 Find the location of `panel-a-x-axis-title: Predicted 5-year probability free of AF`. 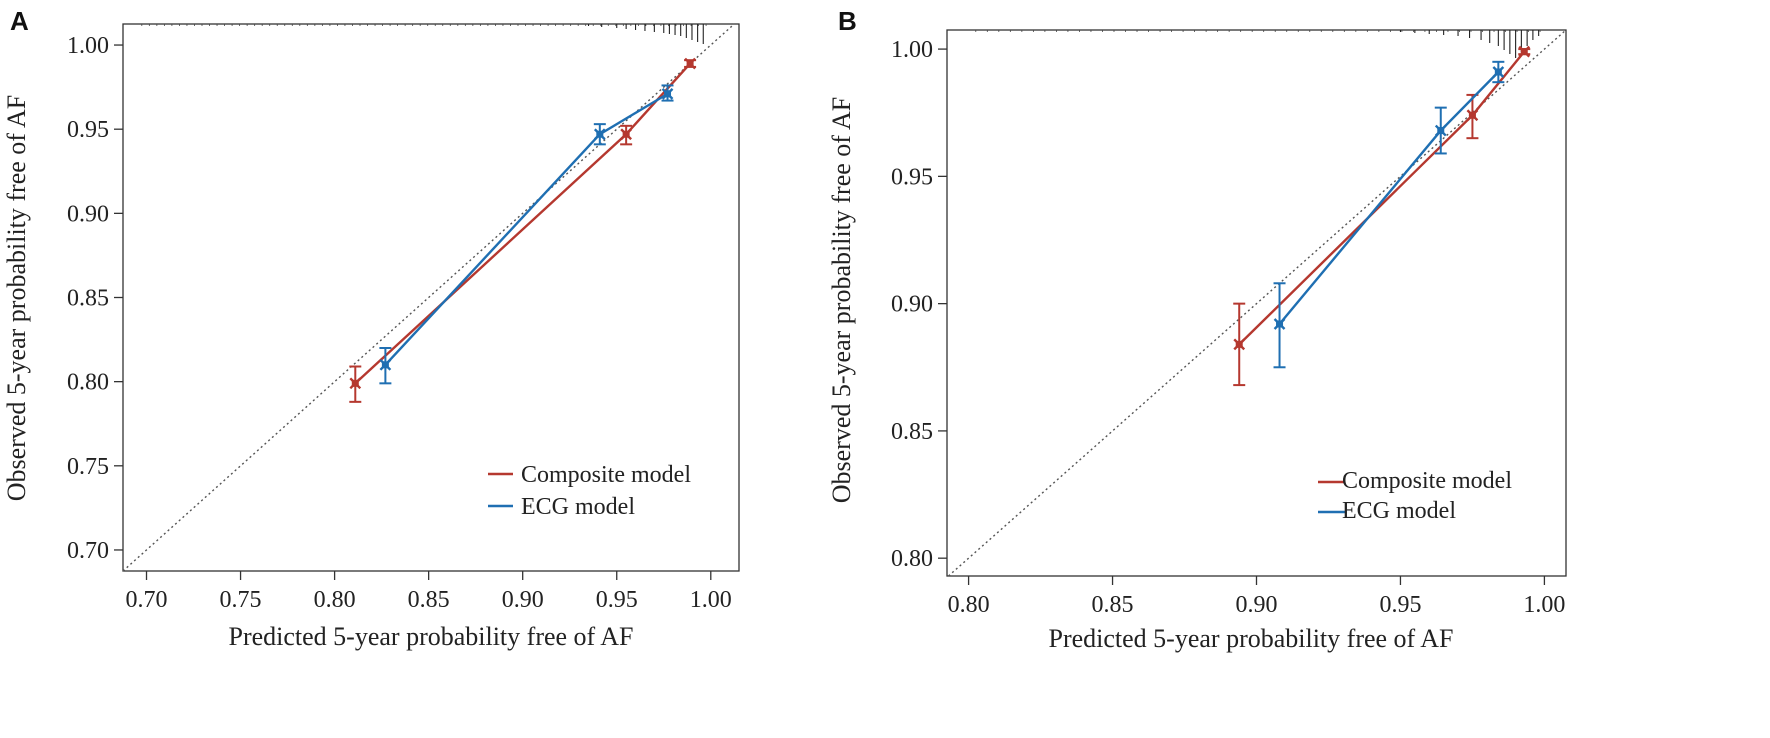

panel-a-x-axis-title: Predicted 5-year probability free of AF is located at coordinates (430, 636).